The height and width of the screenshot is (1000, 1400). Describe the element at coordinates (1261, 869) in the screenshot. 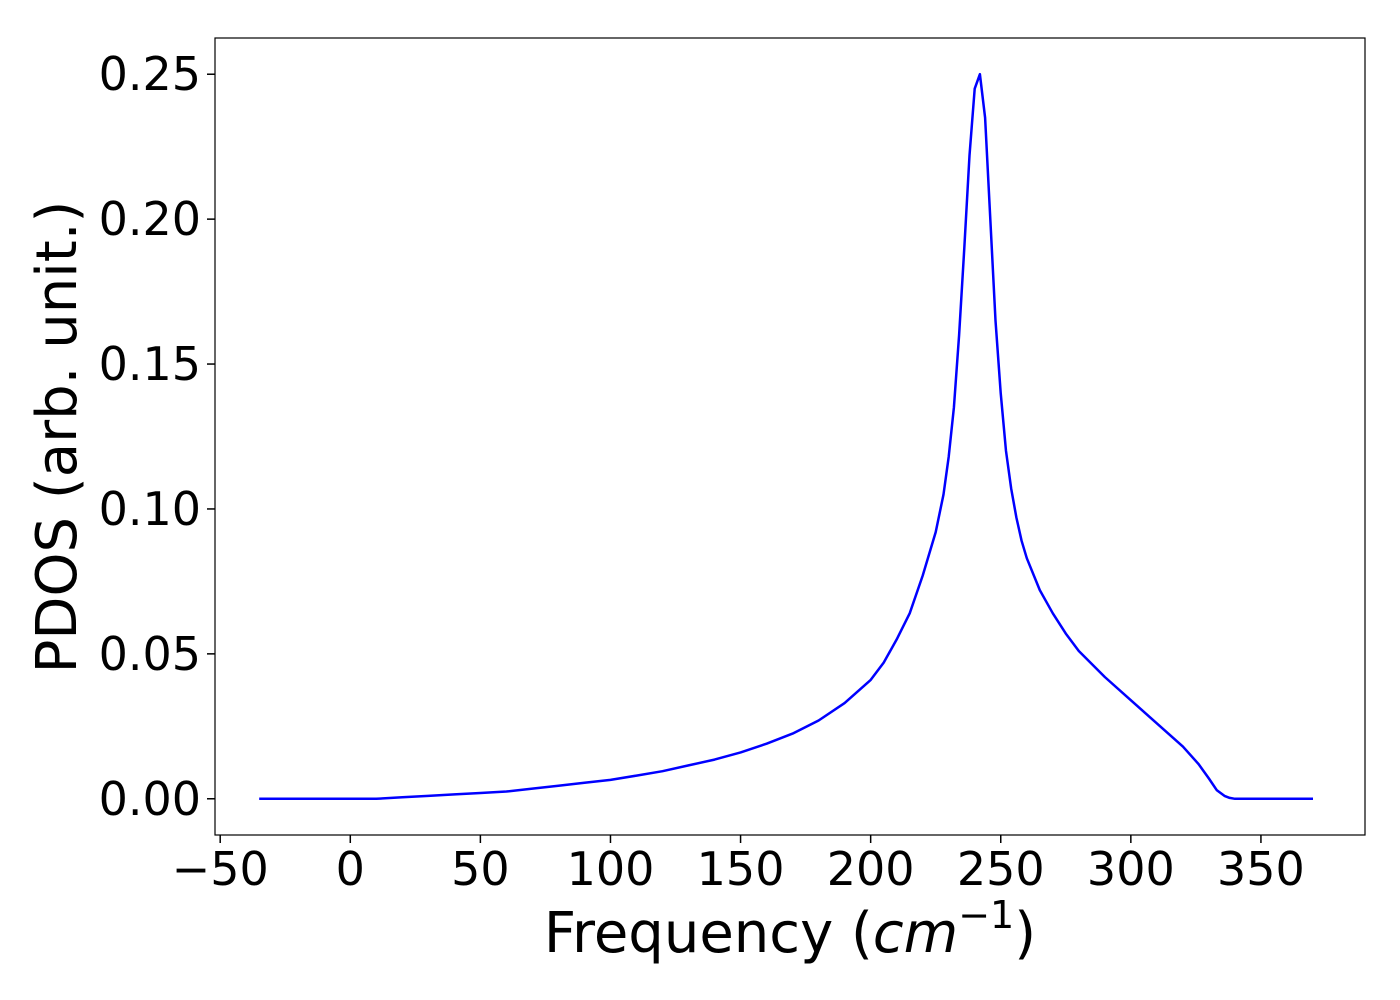

I see `x-tick-label: 350` at that location.